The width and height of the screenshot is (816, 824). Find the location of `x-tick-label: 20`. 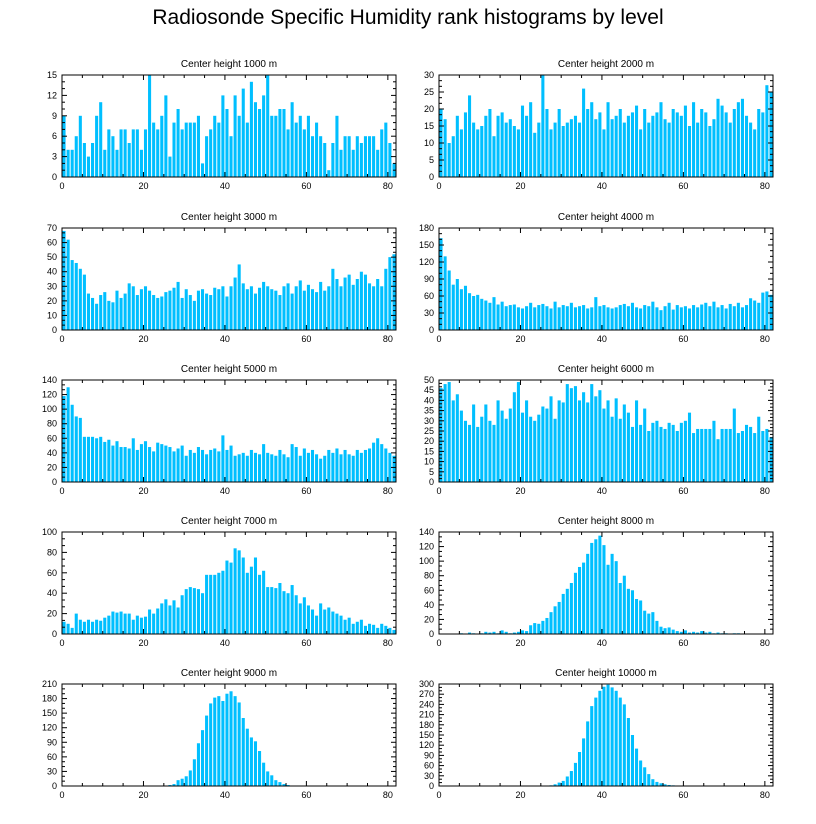

x-tick-label: 20 is located at coordinates (143, 491).